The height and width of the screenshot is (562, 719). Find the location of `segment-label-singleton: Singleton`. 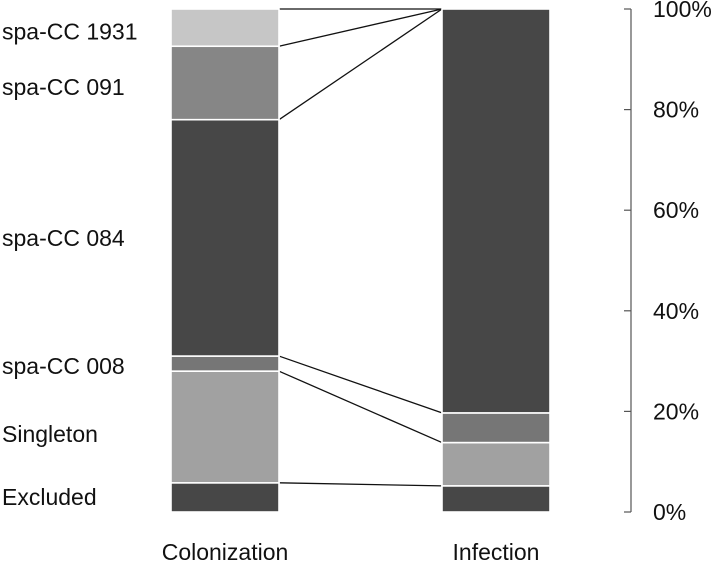

segment-label-singleton: Singleton is located at coordinates (50, 434).